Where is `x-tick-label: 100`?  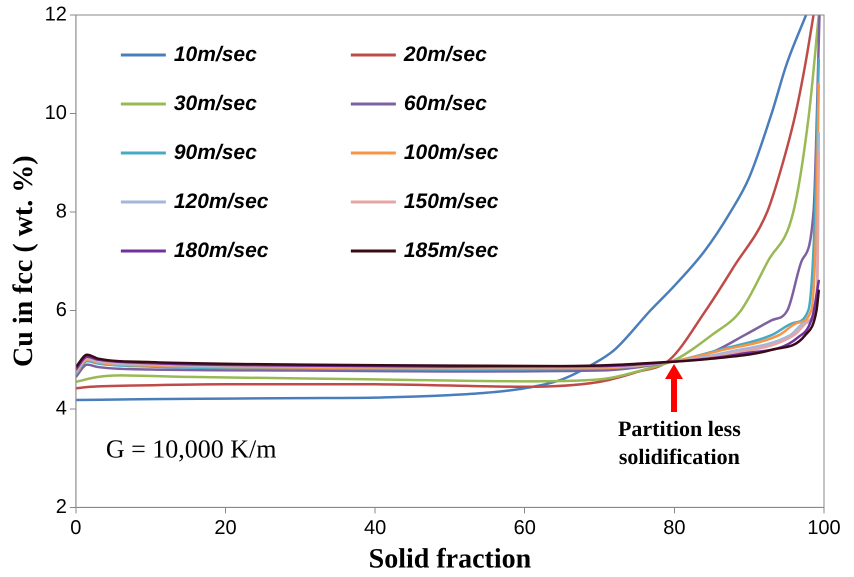
x-tick-label: 100 is located at coordinates (824, 527).